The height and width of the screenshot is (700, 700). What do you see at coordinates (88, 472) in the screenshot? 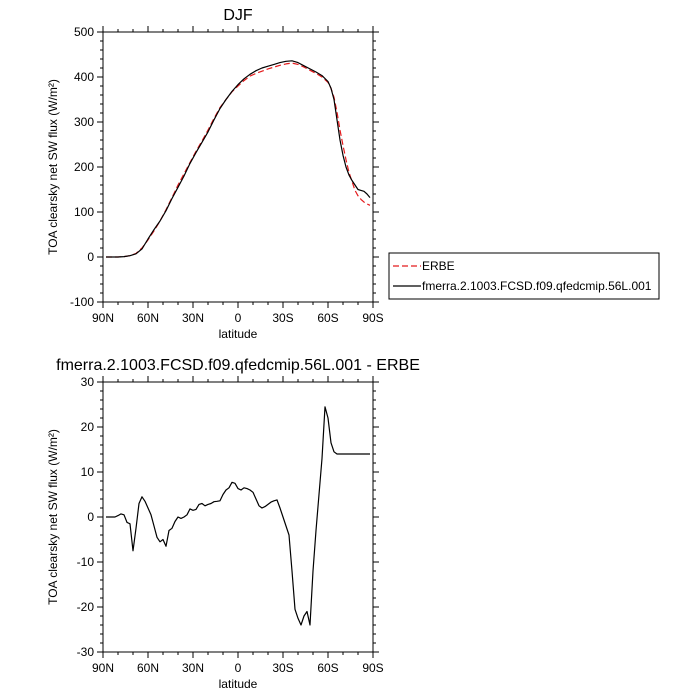
I see `y-tick-label: 10` at bounding box center [88, 472].